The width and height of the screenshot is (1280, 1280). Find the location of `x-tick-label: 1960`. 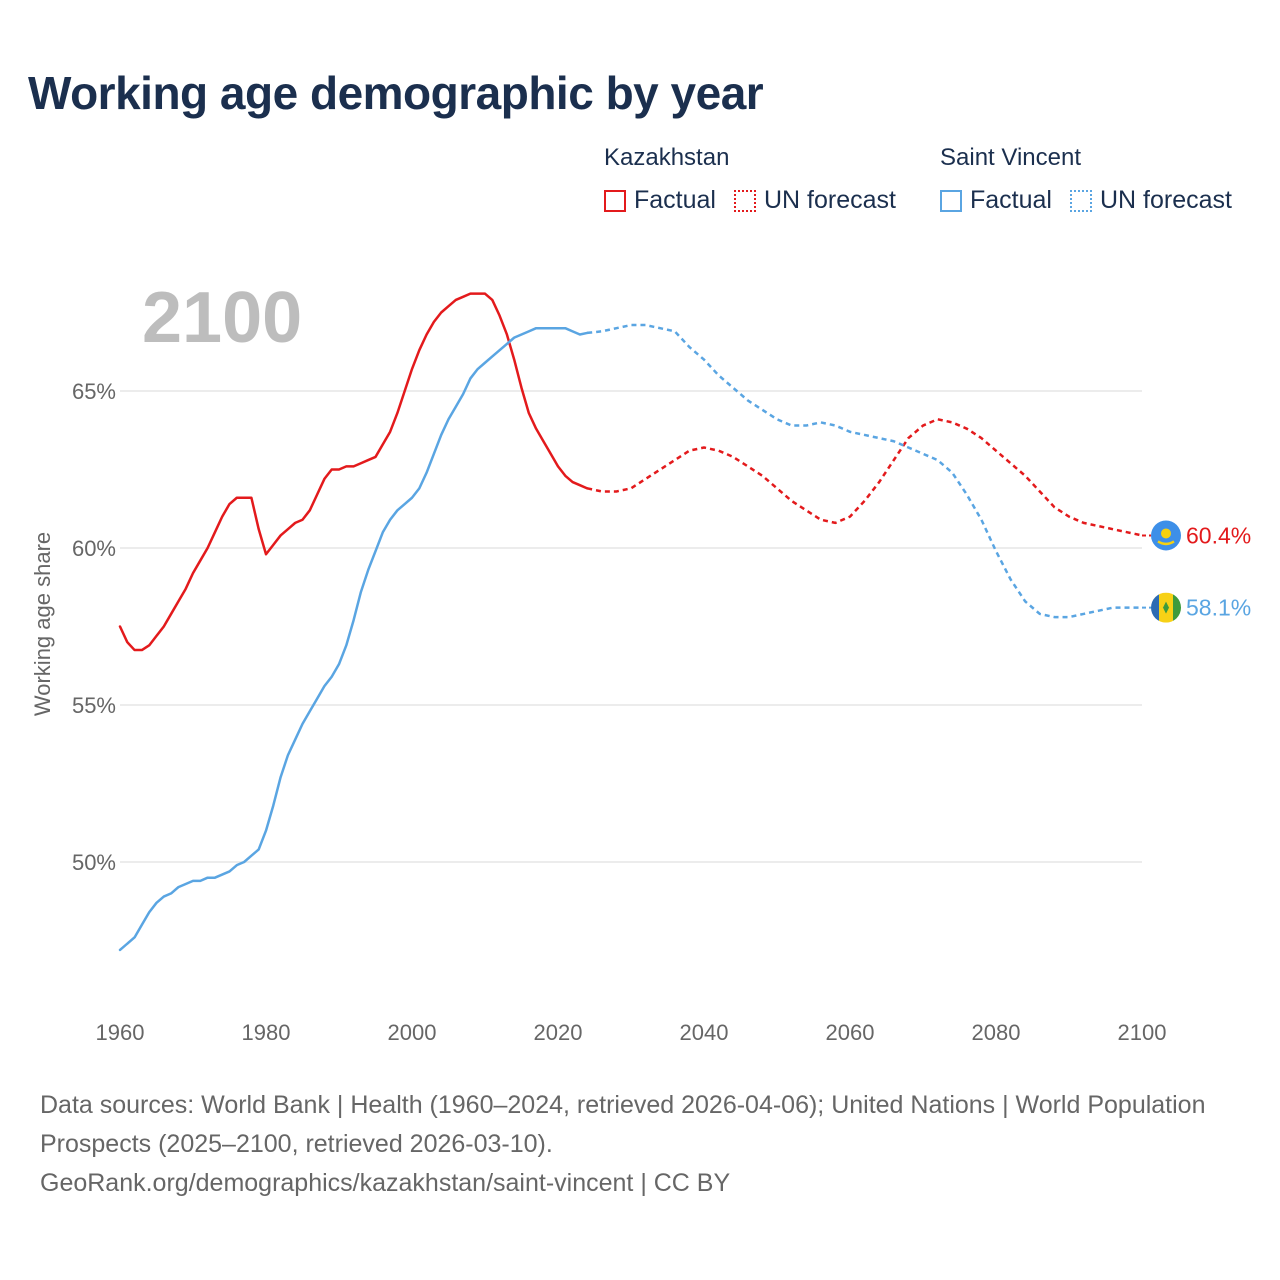

x-tick-label: 1960 is located at coordinates (120, 1032).